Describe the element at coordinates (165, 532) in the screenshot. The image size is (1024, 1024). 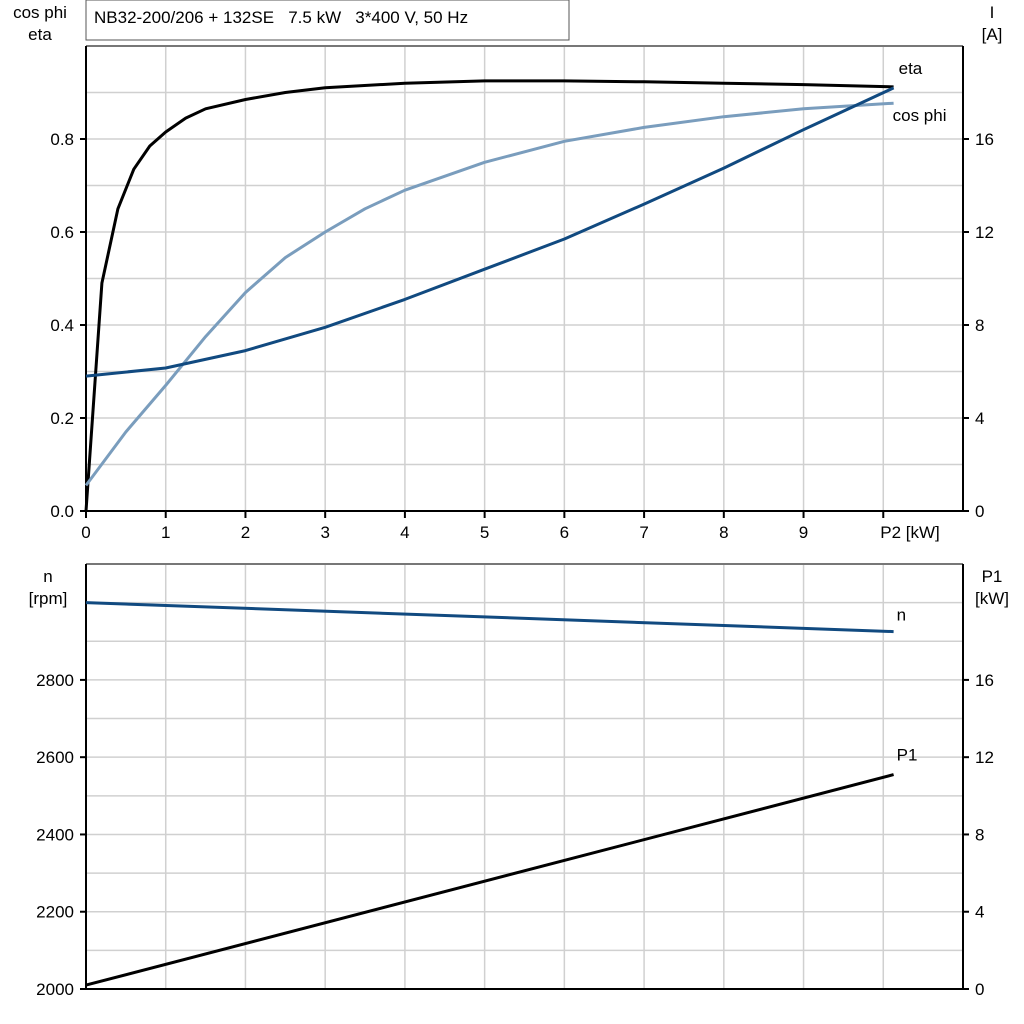
I see `x-tick-label: 1` at that location.